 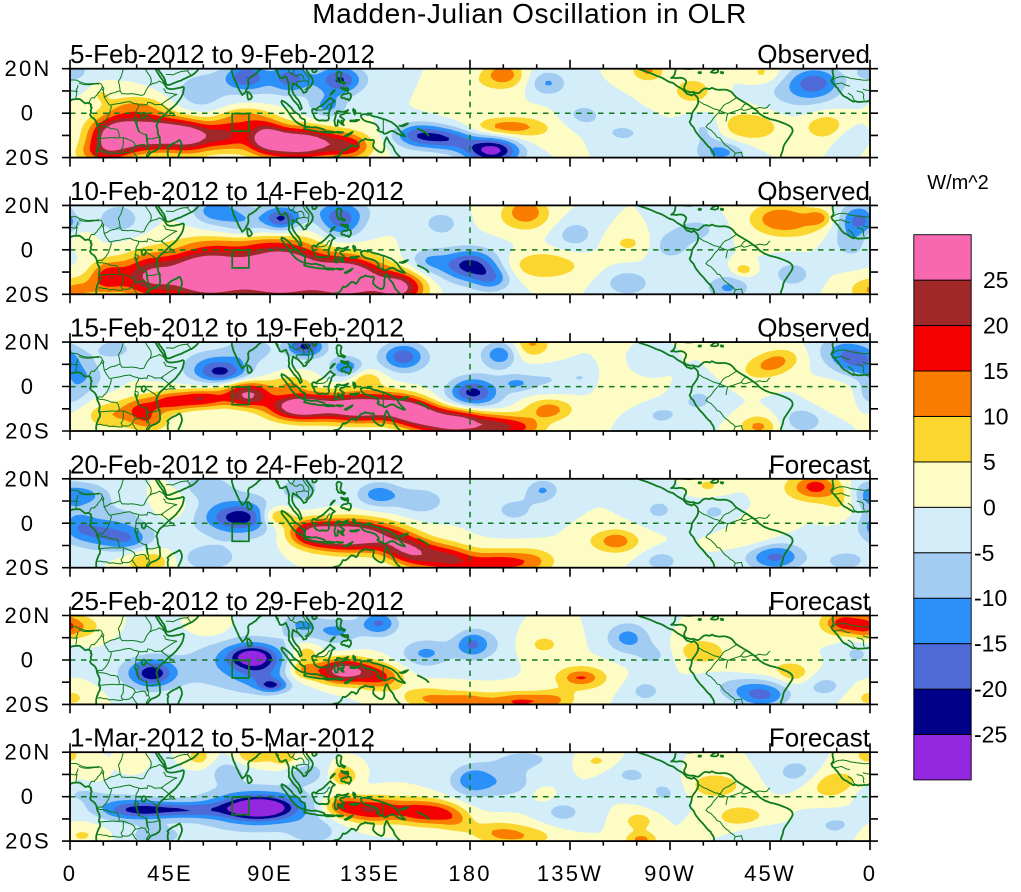 What do you see at coordinates (996, 371) in the screenshot?
I see `svg-text: 15` at bounding box center [996, 371].